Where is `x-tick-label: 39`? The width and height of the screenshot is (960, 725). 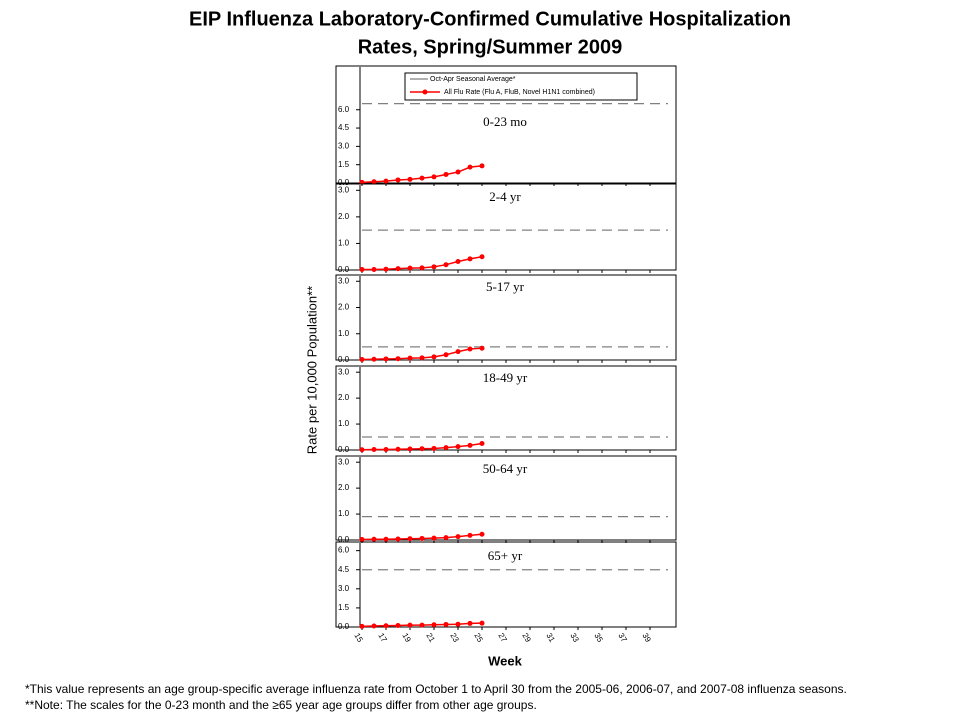 x-tick-label: 39 is located at coordinates (646, 638).